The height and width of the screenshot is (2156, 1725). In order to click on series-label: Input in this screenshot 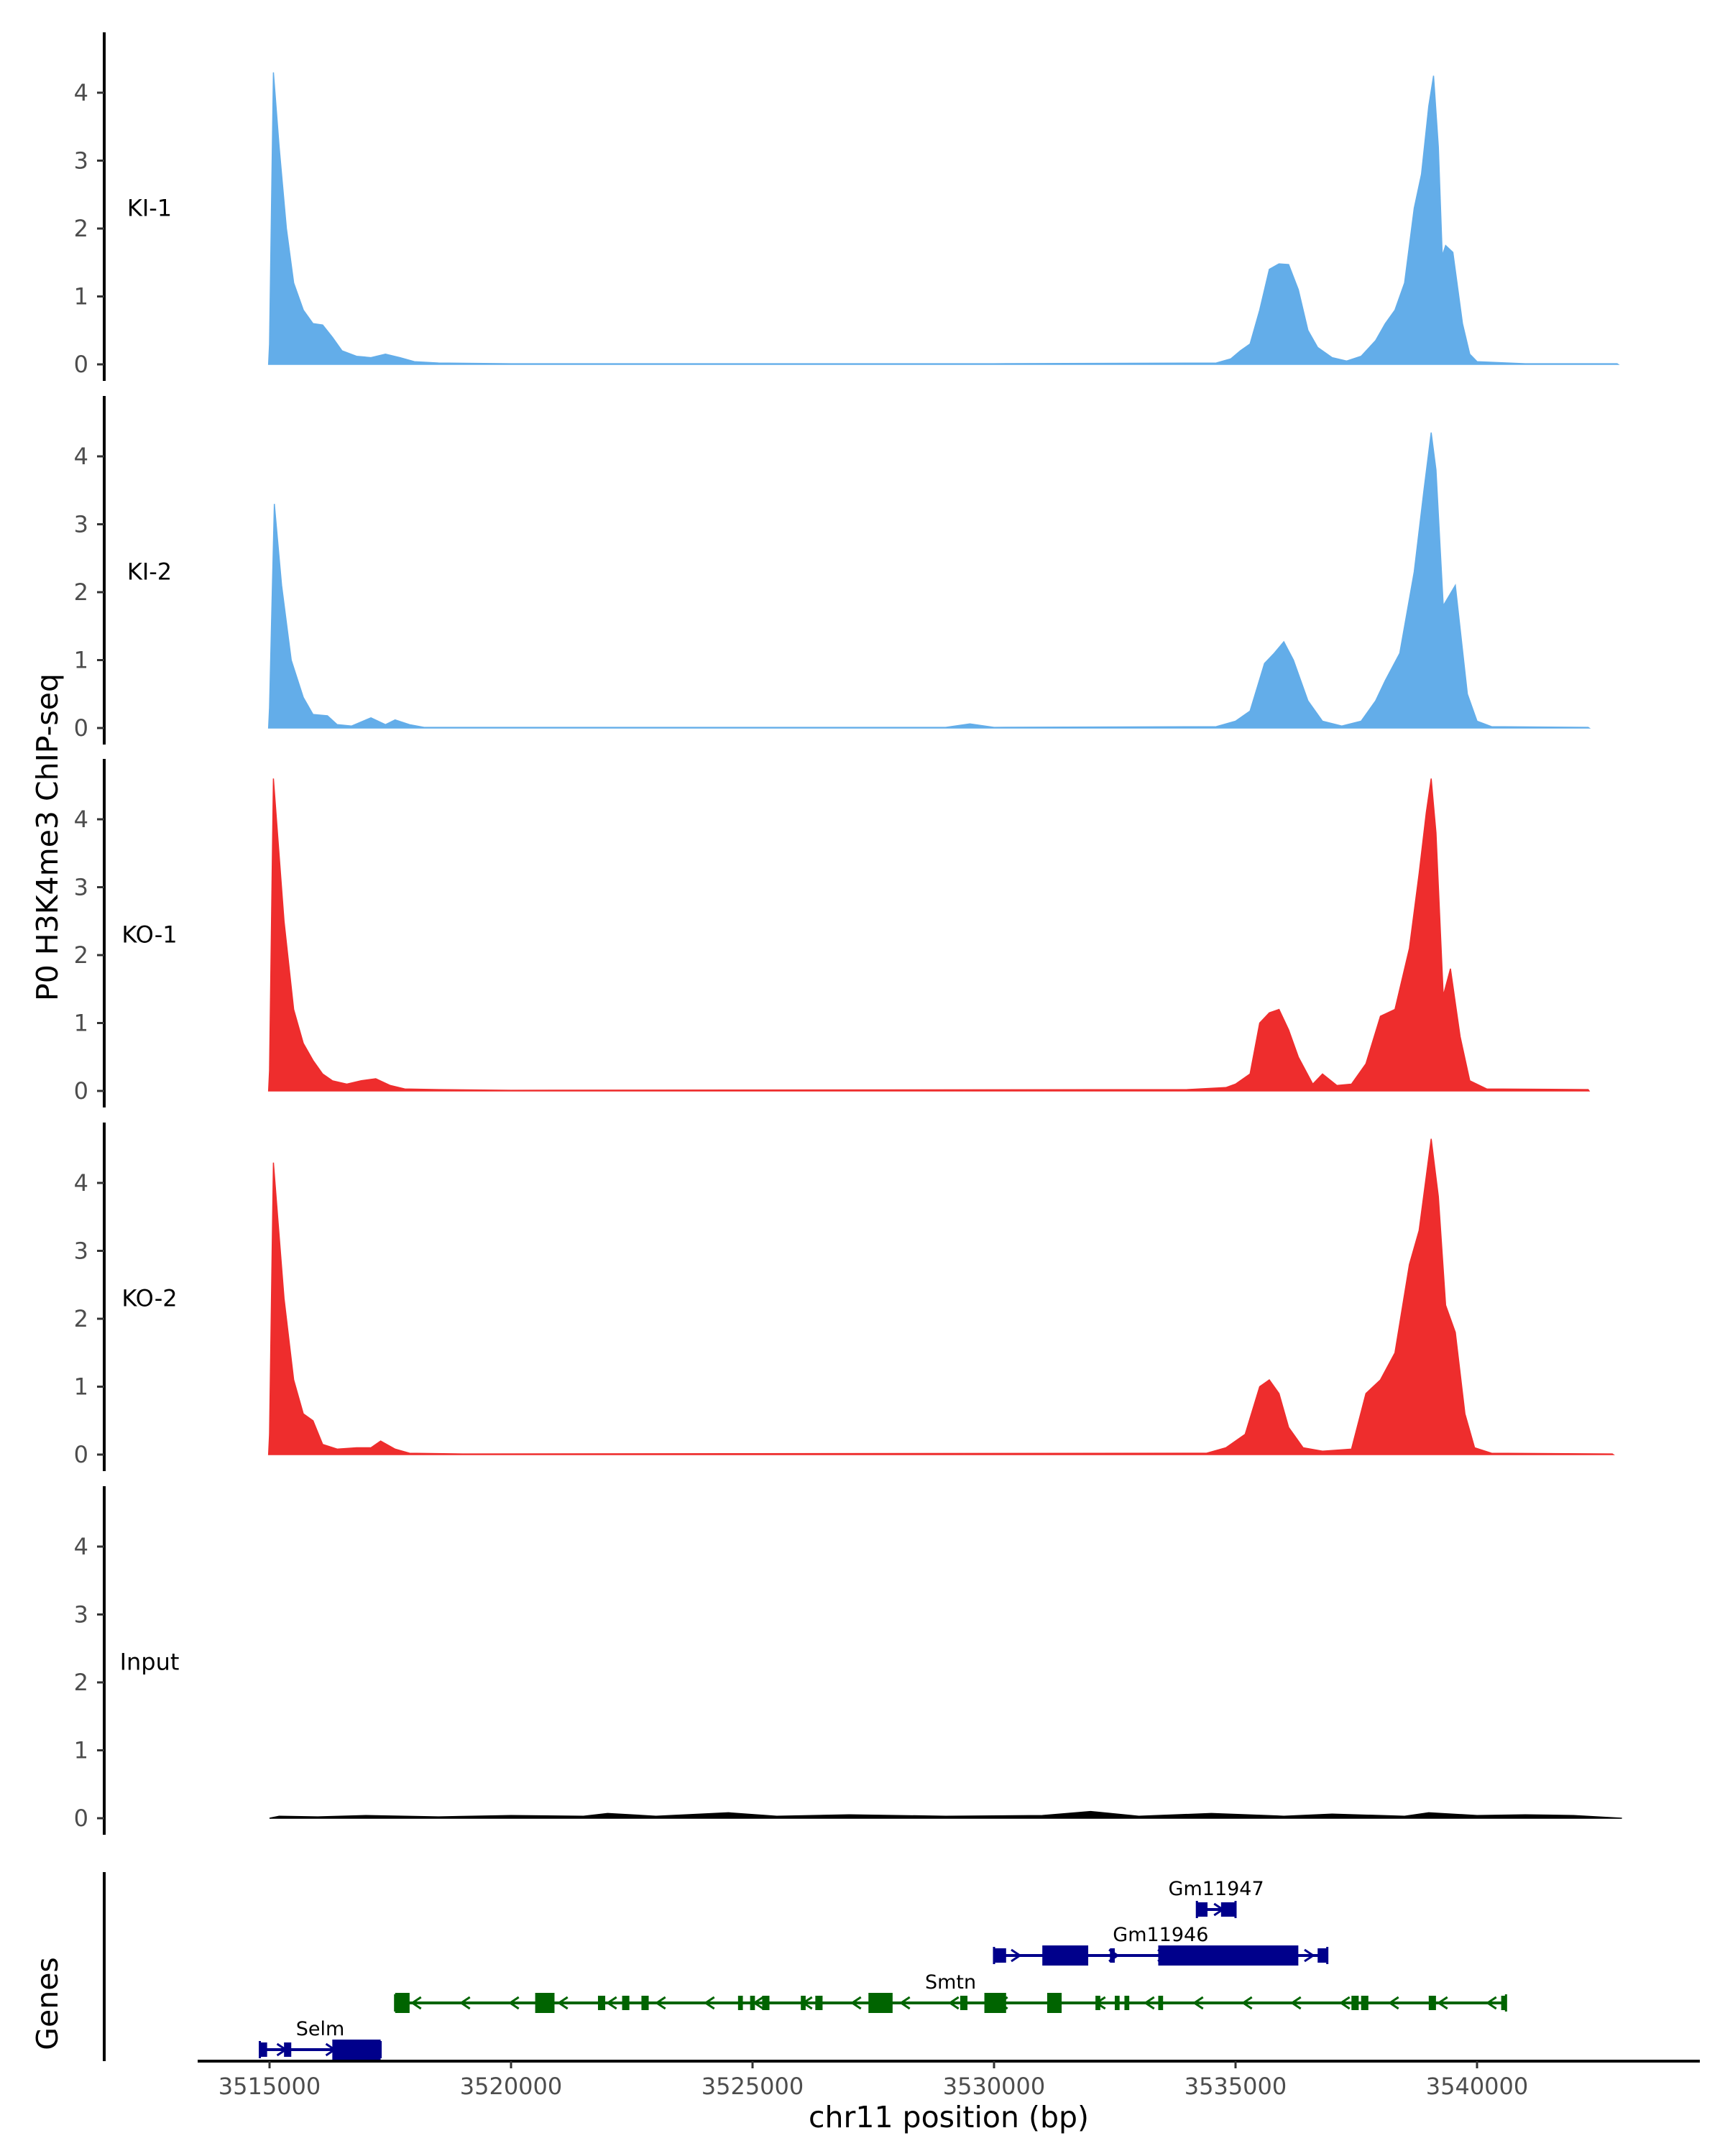, I will do `click(150, 1663)`.